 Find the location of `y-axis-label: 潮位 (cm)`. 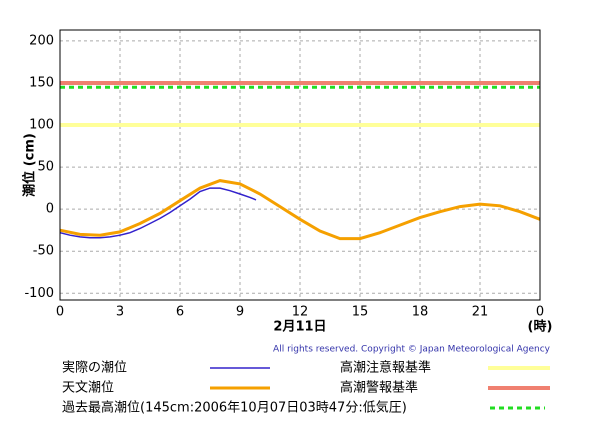

y-axis-label: 潮位 (cm) is located at coordinates (30, 165).